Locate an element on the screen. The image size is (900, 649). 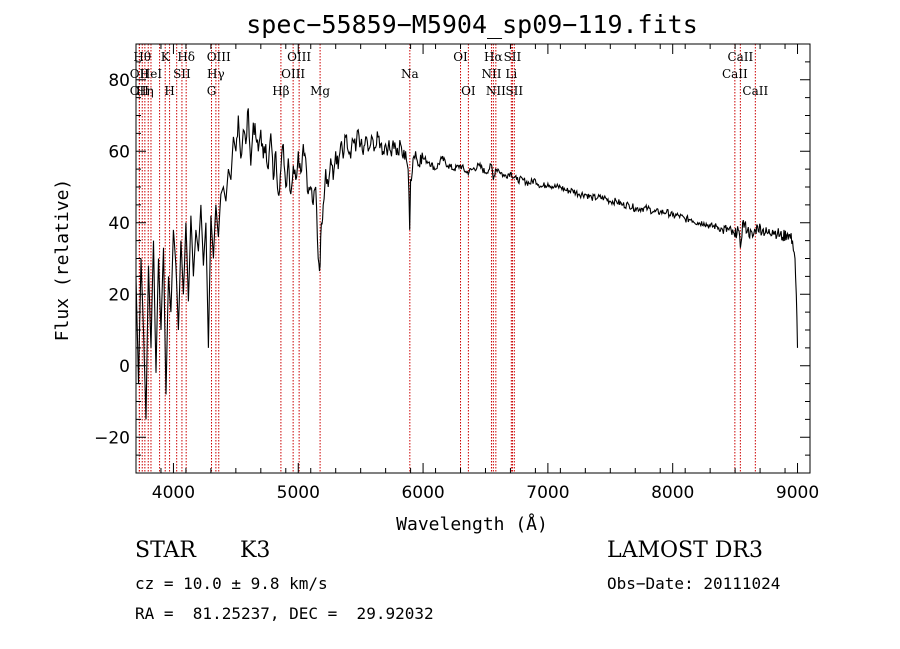
redshift-value: cz = 10.0 ± 9.8 km/s is located at coordinates (231, 583).